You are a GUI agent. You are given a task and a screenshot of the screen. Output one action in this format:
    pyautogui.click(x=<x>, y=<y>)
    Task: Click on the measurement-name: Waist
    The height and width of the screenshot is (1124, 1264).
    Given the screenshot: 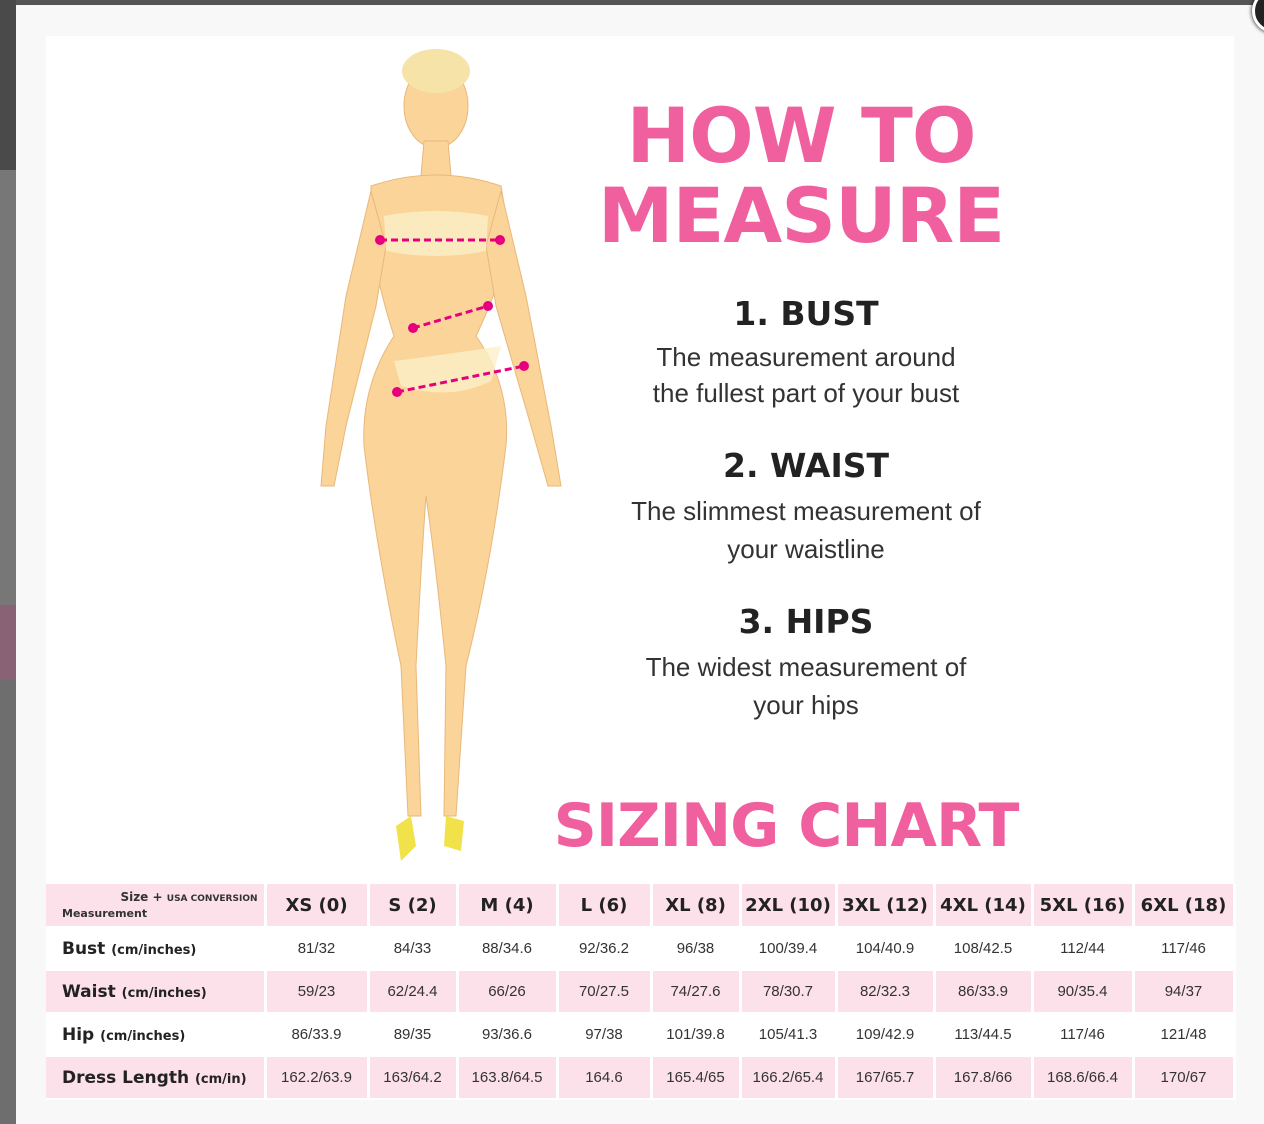 What is the action you would take?
    pyautogui.click(x=89, y=991)
    